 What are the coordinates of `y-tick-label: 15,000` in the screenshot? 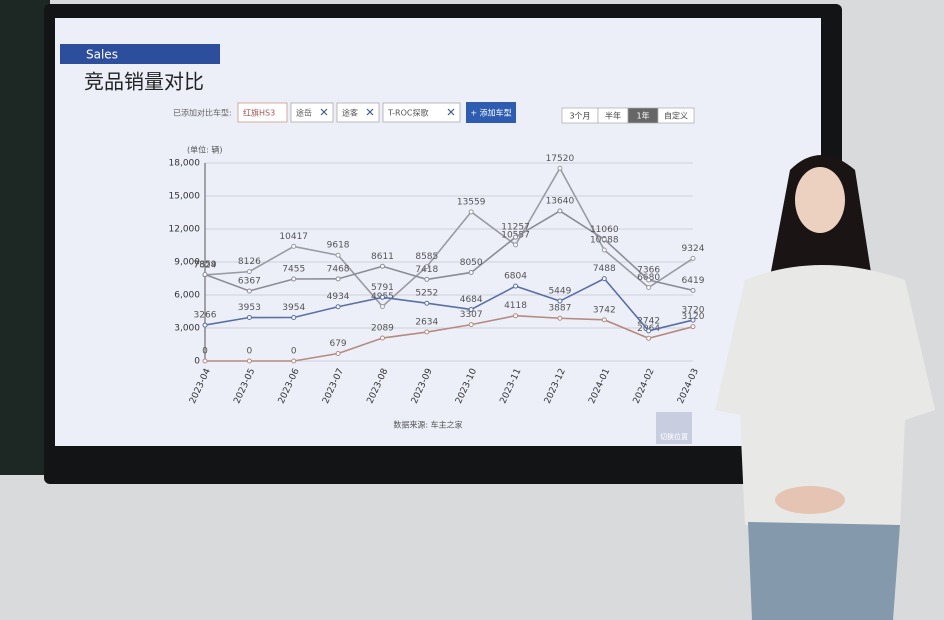 It's located at (185, 197).